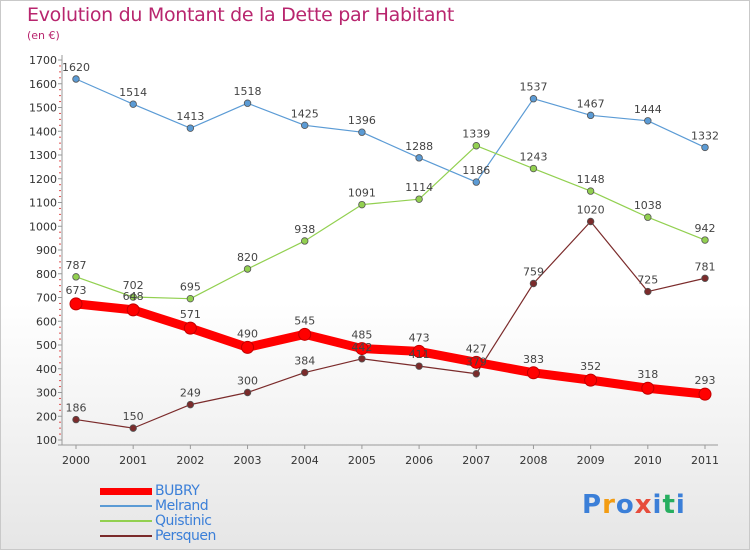  Describe the element at coordinates (705, 380) in the screenshot. I see `data-label-bubry: 293` at that location.